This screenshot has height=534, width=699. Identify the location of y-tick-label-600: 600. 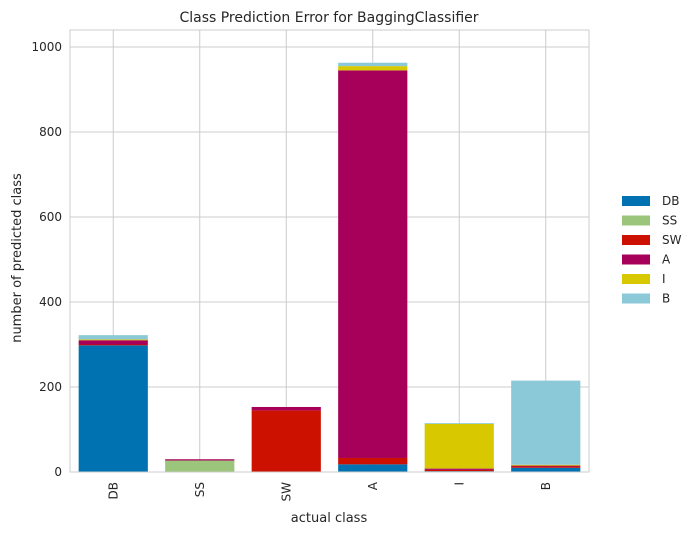
(50, 217).